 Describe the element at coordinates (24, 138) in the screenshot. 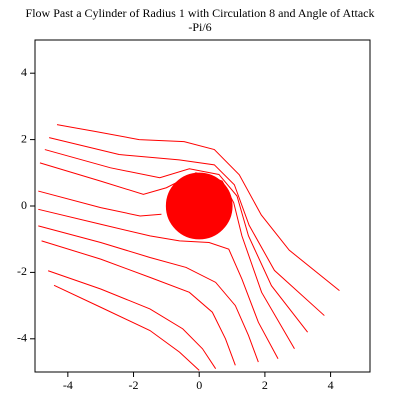

I see `y-tick-label: 2` at that location.